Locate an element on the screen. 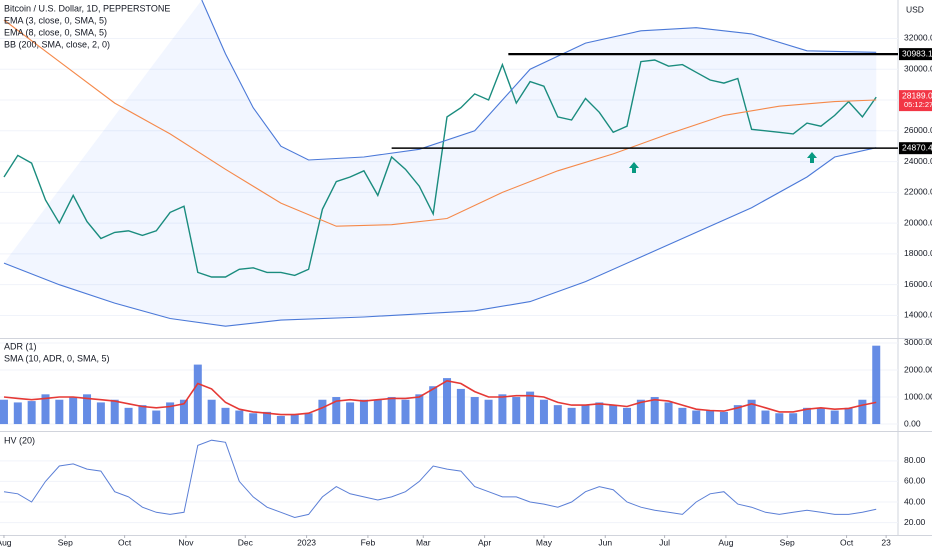 The image size is (932, 550). y-tick-label: 22000.00 is located at coordinates (918, 192).